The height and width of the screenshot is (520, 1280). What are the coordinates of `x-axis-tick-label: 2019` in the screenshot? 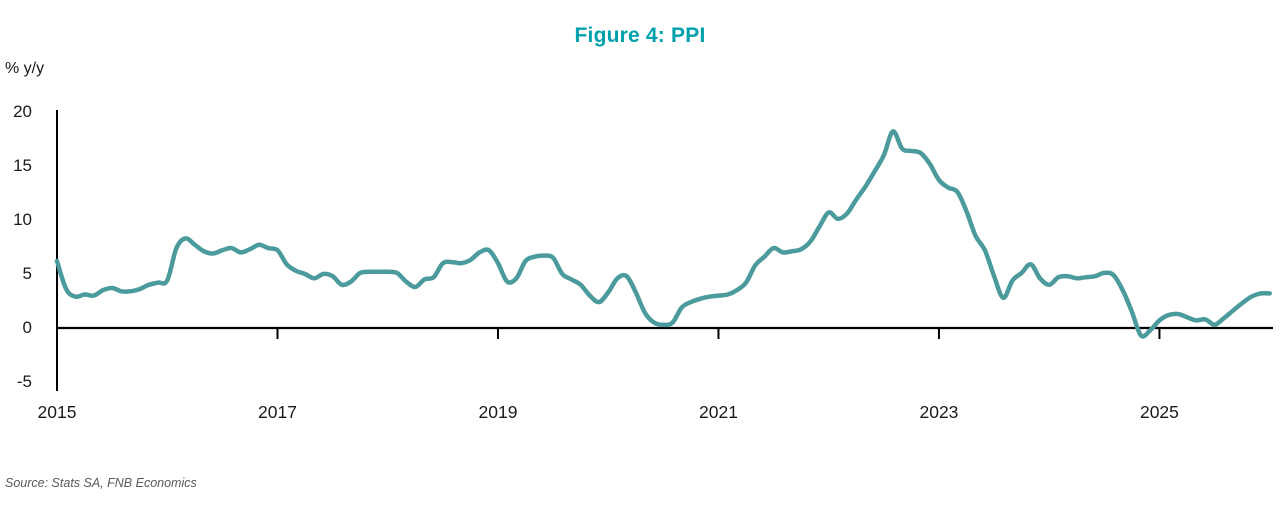 It's located at (498, 412).